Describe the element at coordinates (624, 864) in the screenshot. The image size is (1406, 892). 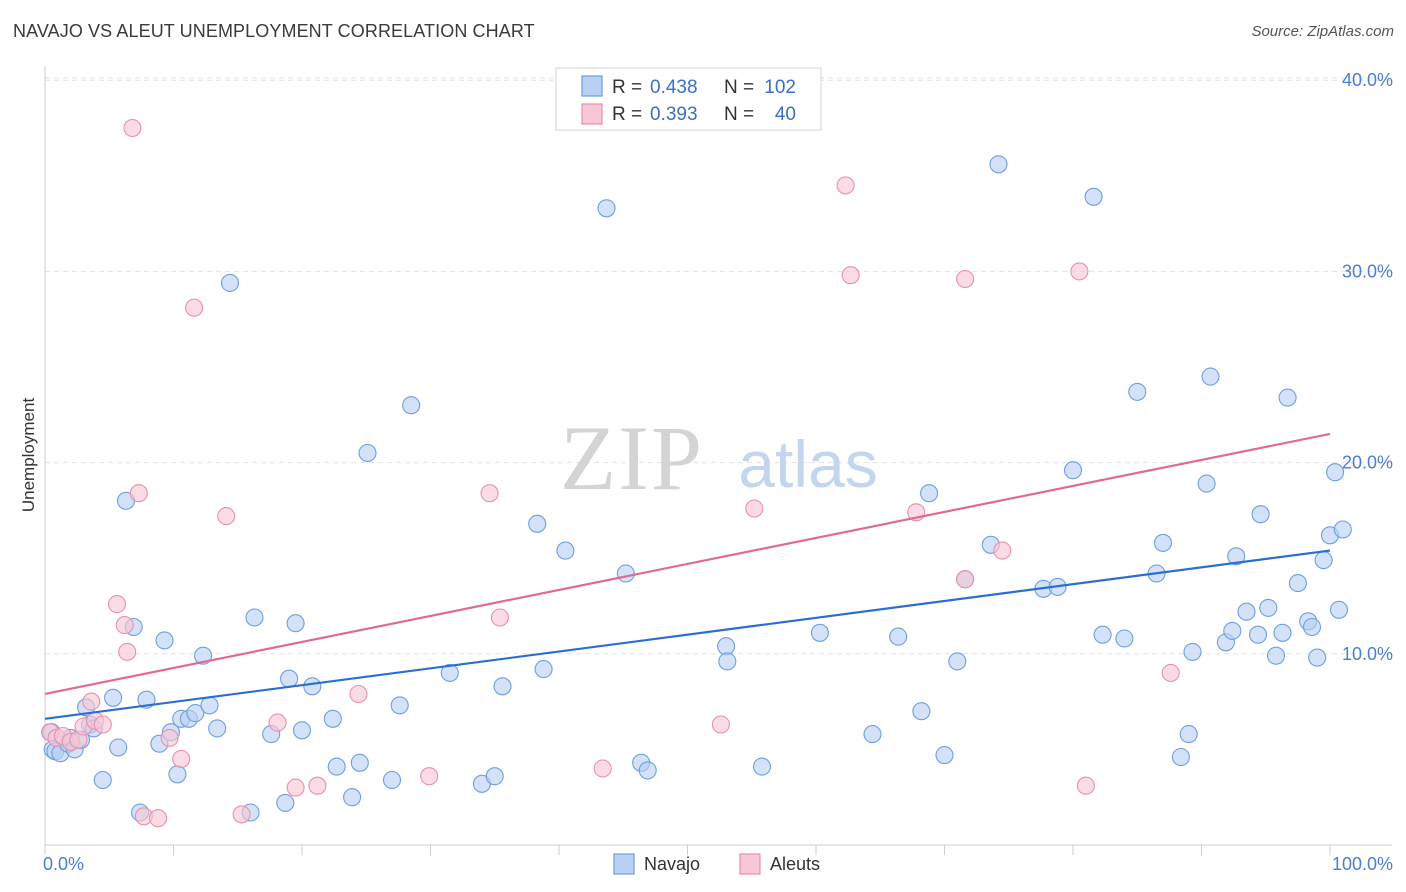
I see `bottom-legend-swatch-navajo` at that location.